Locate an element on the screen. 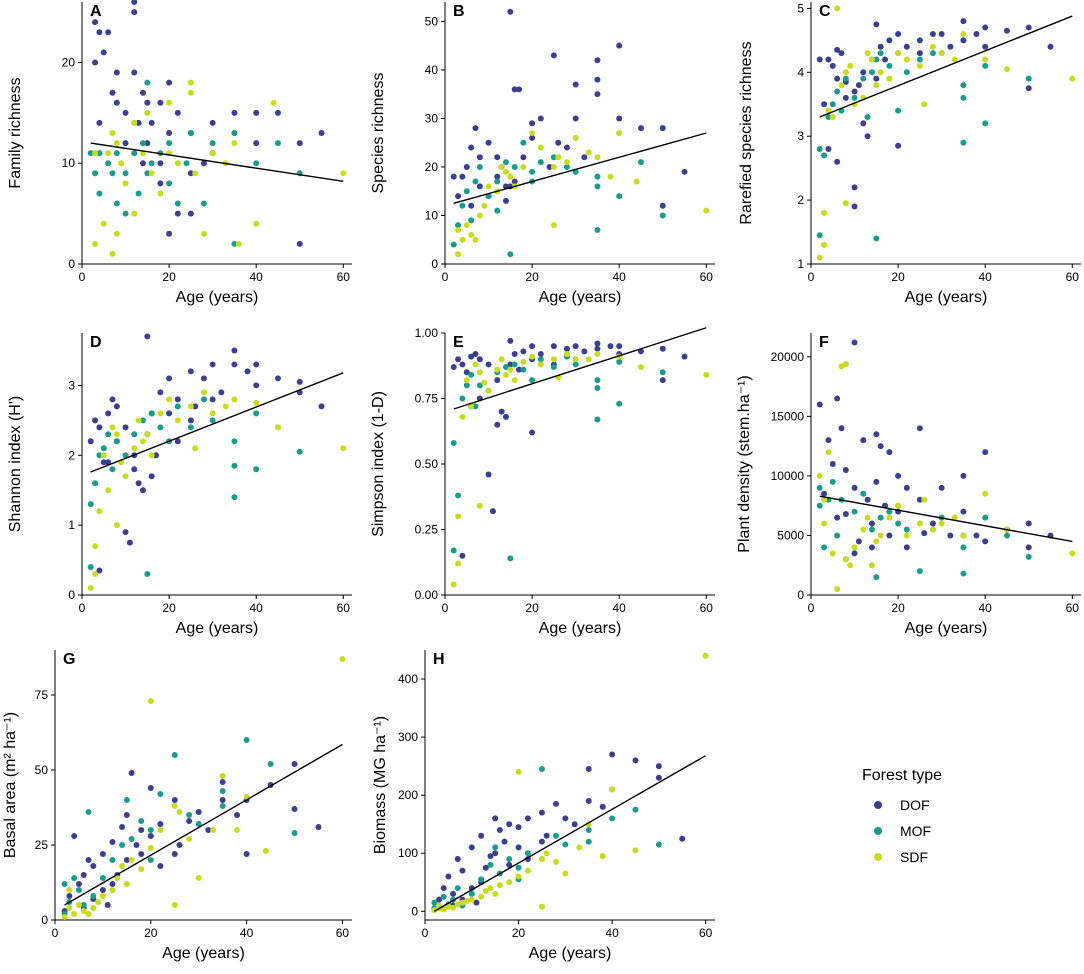 The height and width of the screenshot is (974, 1084). series-sdf is located at coordinates (203, 788).